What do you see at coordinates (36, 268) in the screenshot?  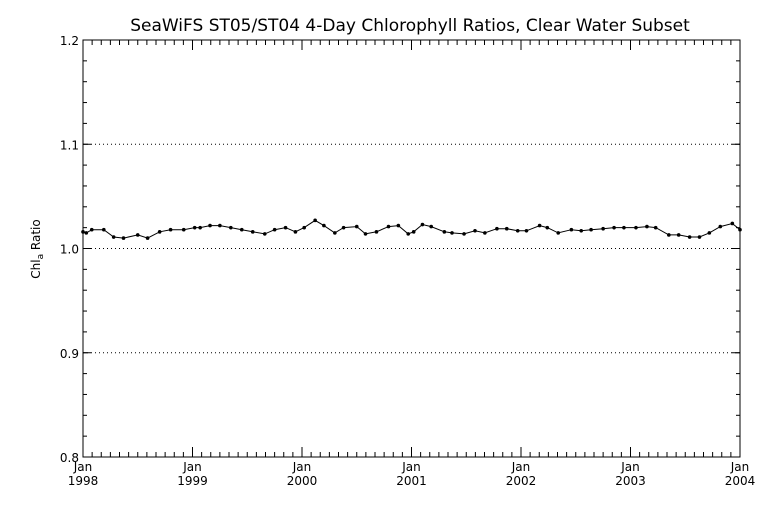 I see `y-axis-label-main: Chl` at bounding box center [36, 268].